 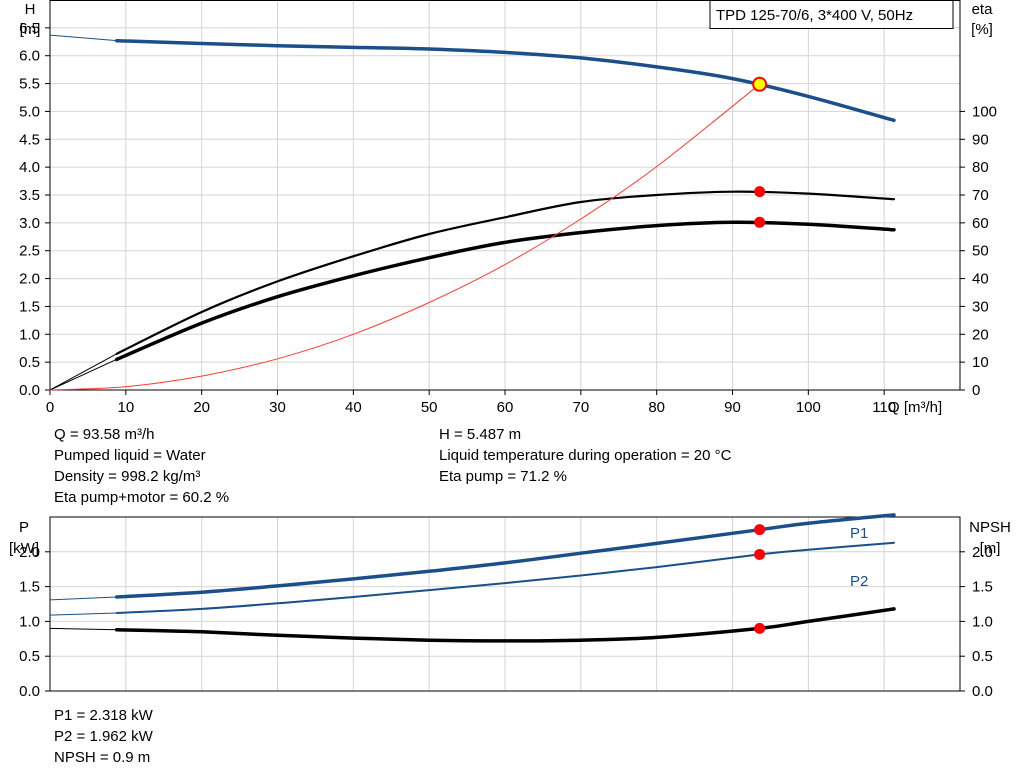 I want to click on y-tick-label-left: 3.5, so click(x=29, y=195).